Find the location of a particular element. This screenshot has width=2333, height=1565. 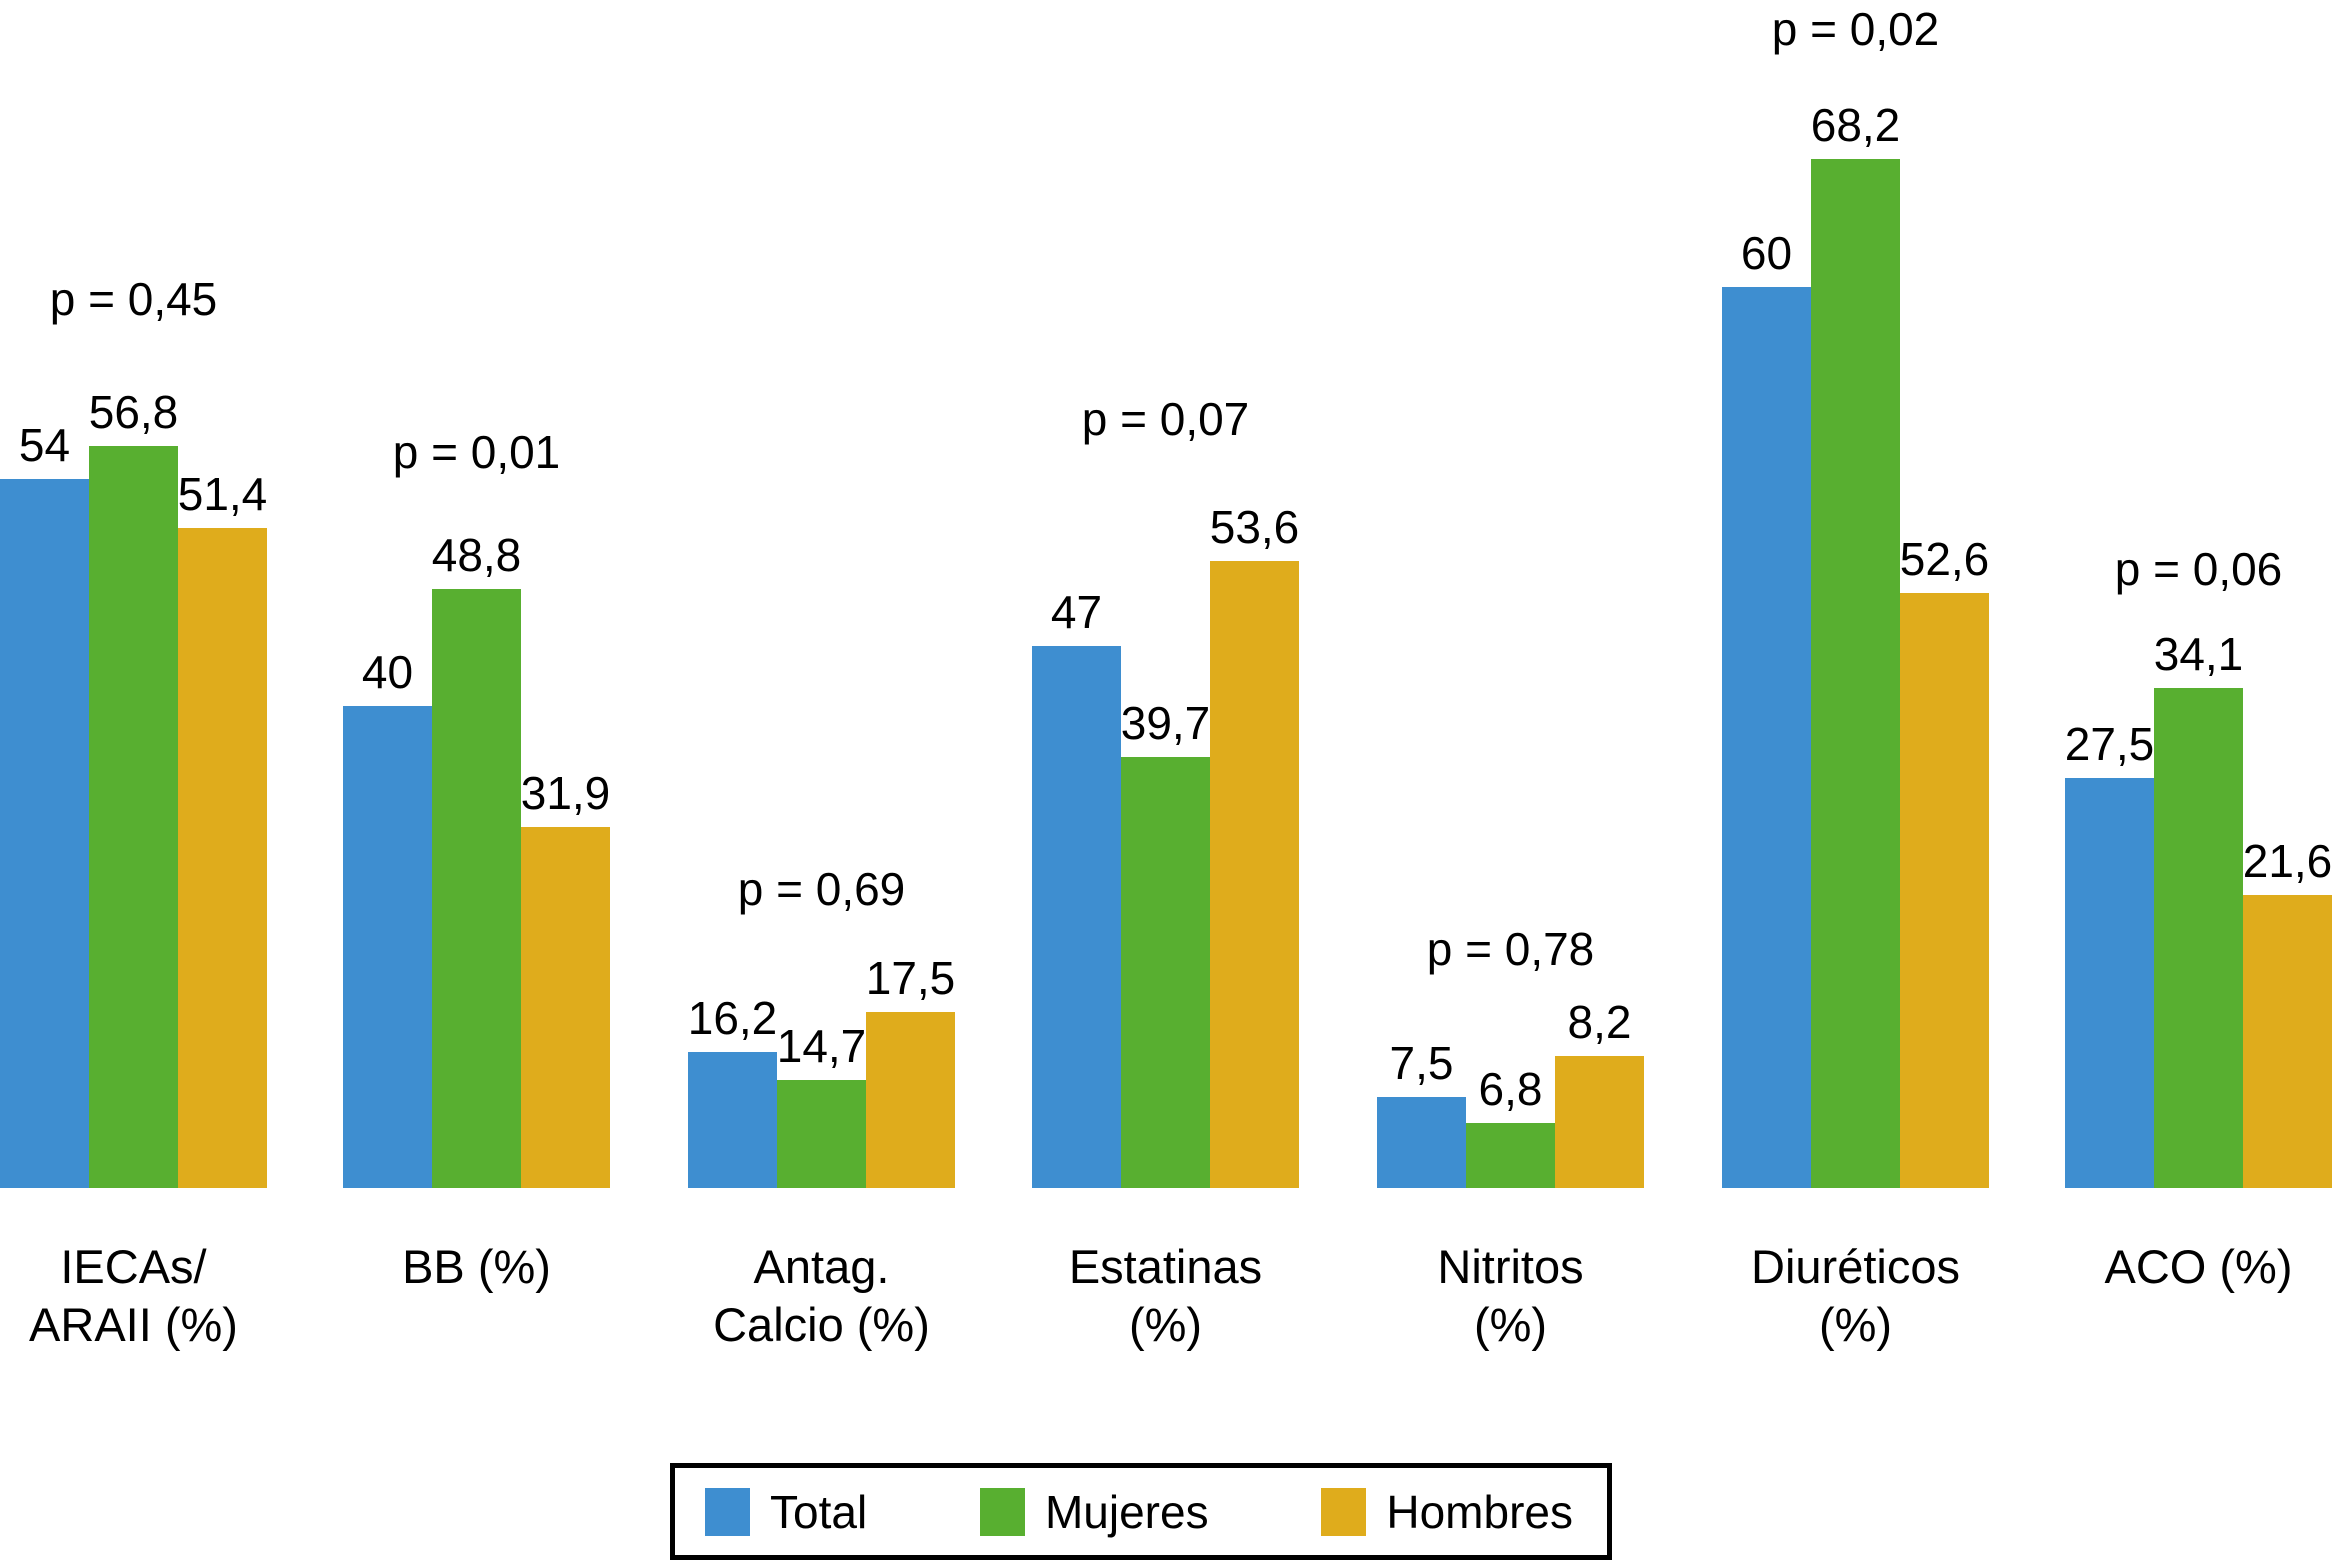

value-label-total: 54 is located at coordinates (44, 444).